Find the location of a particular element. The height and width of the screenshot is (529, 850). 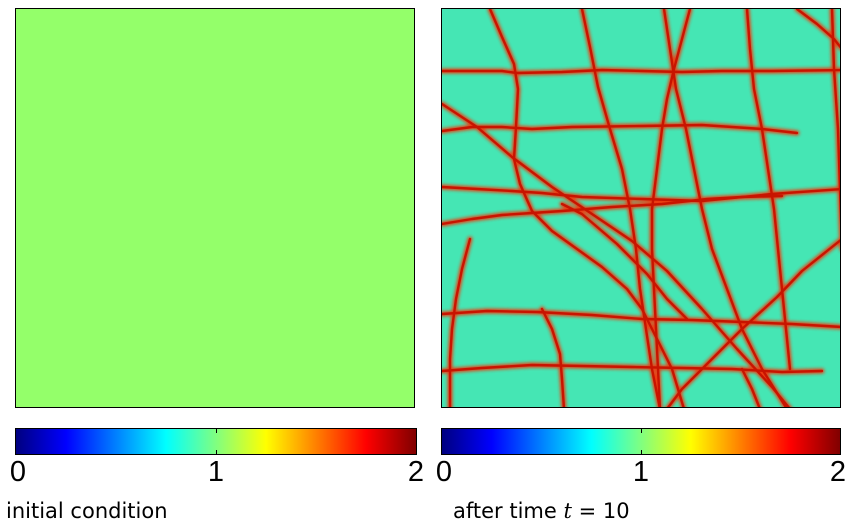

colorbar-right is located at coordinates (641, 441).